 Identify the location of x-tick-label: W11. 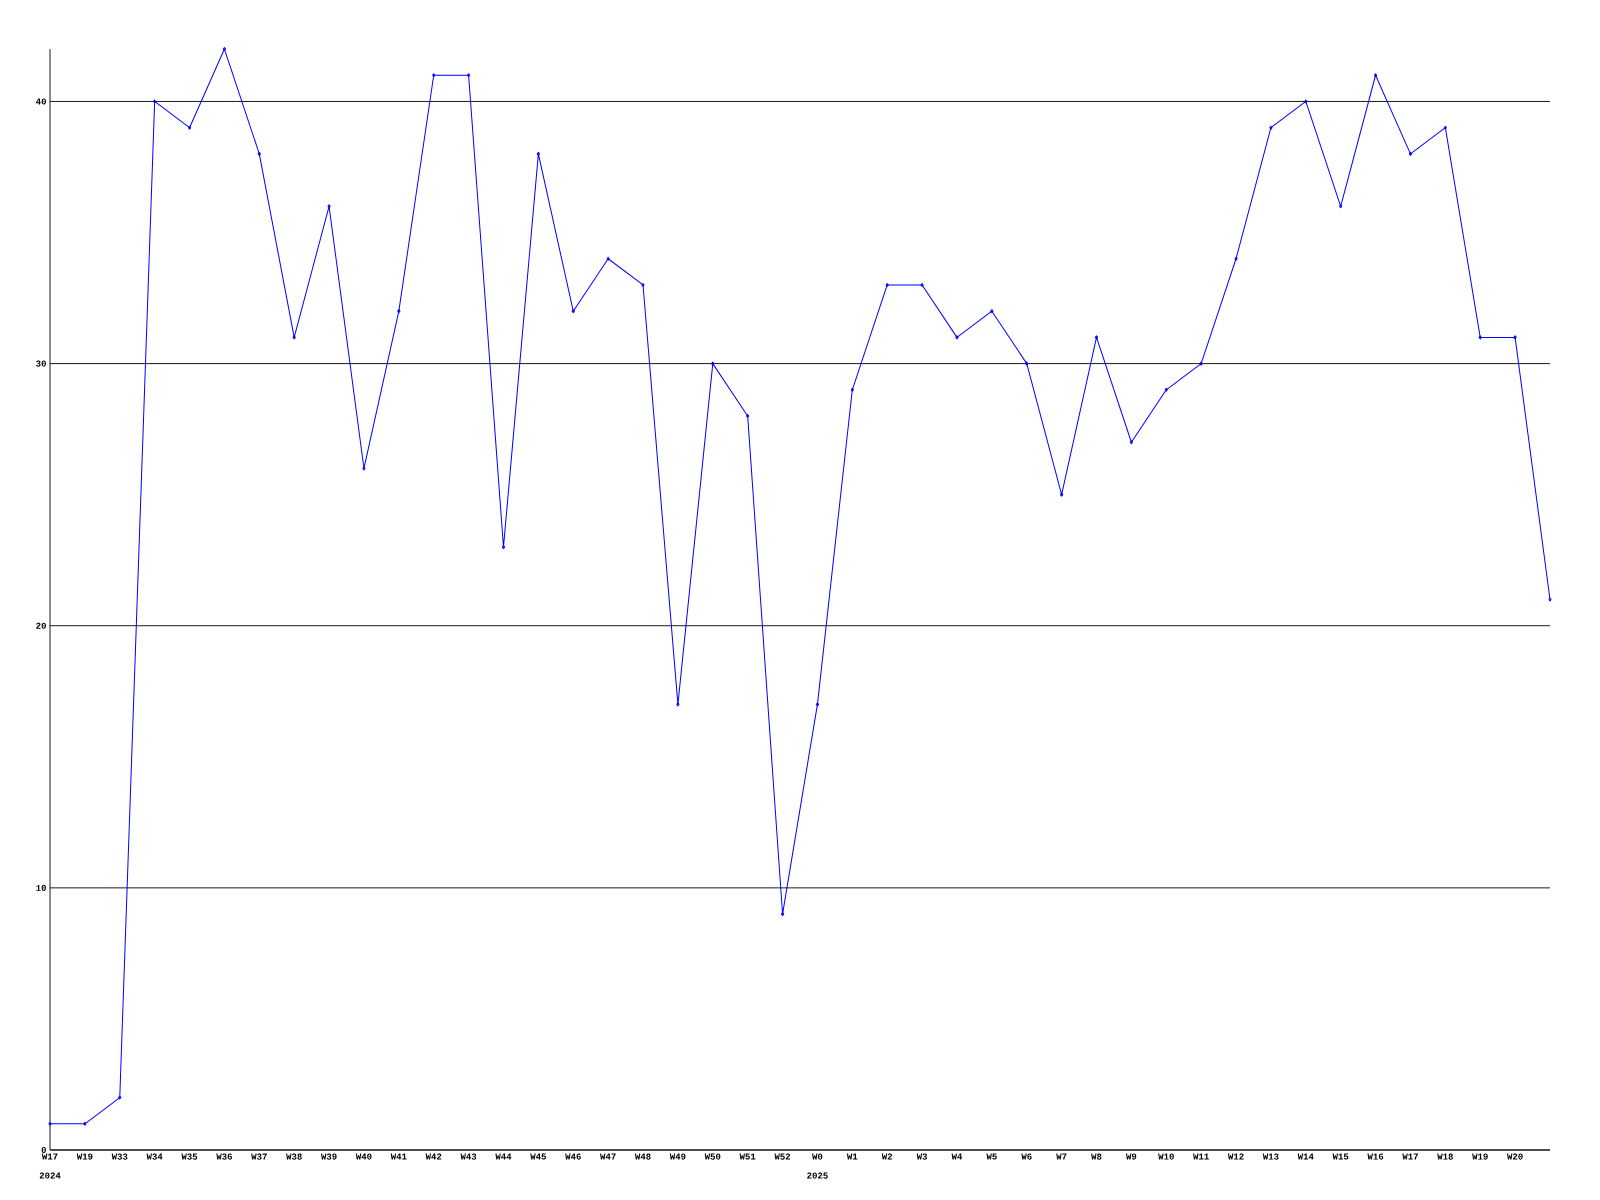
(1201, 1156).